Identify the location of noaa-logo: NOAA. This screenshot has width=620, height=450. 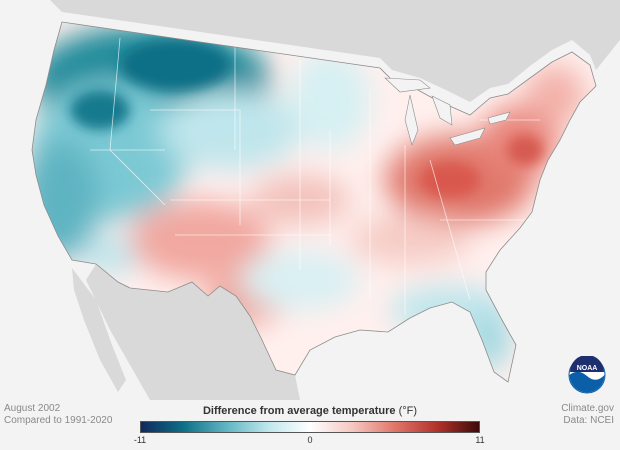
(587, 375).